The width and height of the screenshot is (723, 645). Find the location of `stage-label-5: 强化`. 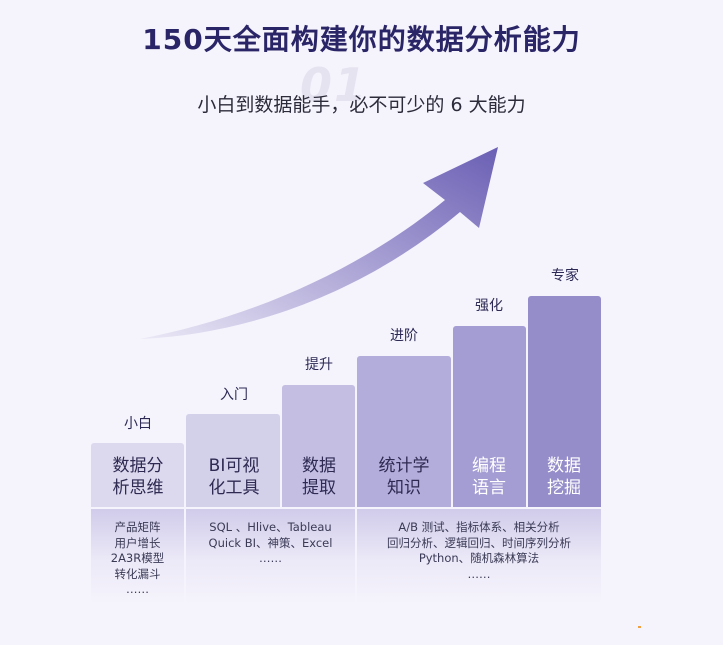

stage-label-5: 强化 is located at coordinates (489, 306).